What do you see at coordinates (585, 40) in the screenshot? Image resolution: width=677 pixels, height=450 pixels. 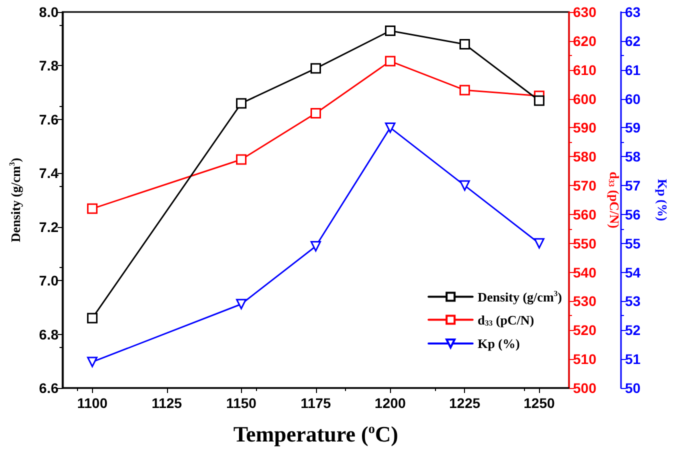 I see `y2-tick-label: 620` at bounding box center [585, 40].